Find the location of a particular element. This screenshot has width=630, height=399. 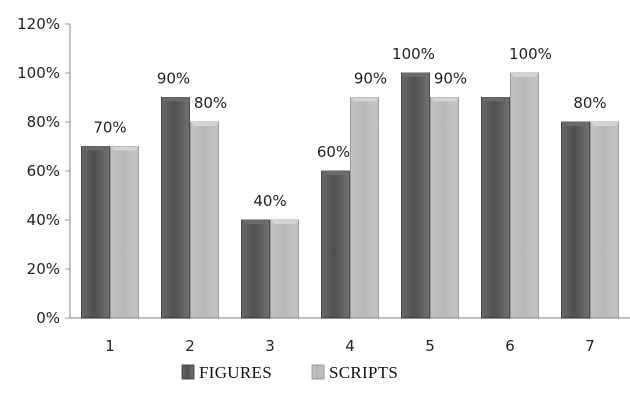

y-tick-label: 0% is located at coordinates (48, 318).